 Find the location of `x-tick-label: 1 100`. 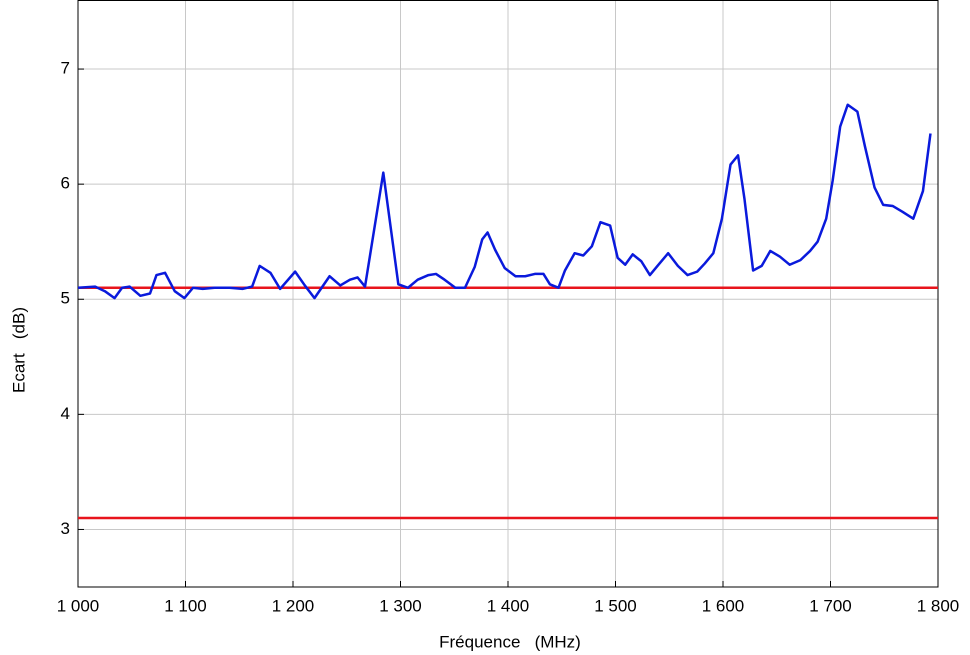

x-tick-label: 1 100 is located at coordinates (185, 605).